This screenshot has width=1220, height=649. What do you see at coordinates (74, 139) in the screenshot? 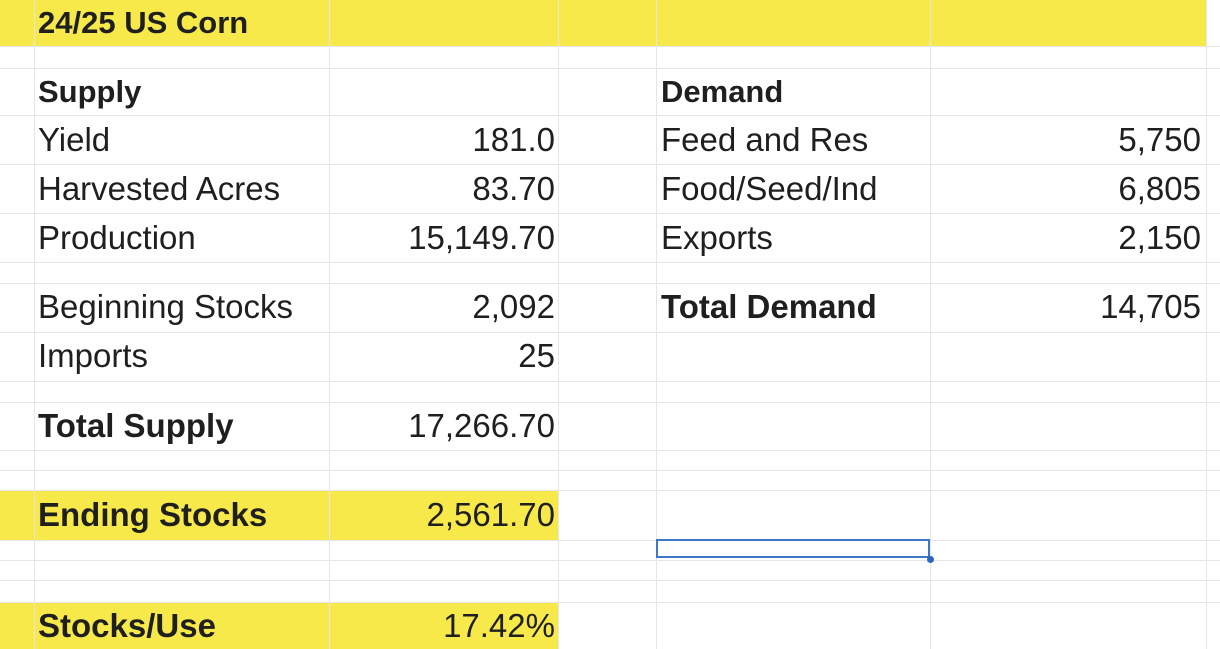
I see `yield-label: Yield` at bounding box center [74, 139].